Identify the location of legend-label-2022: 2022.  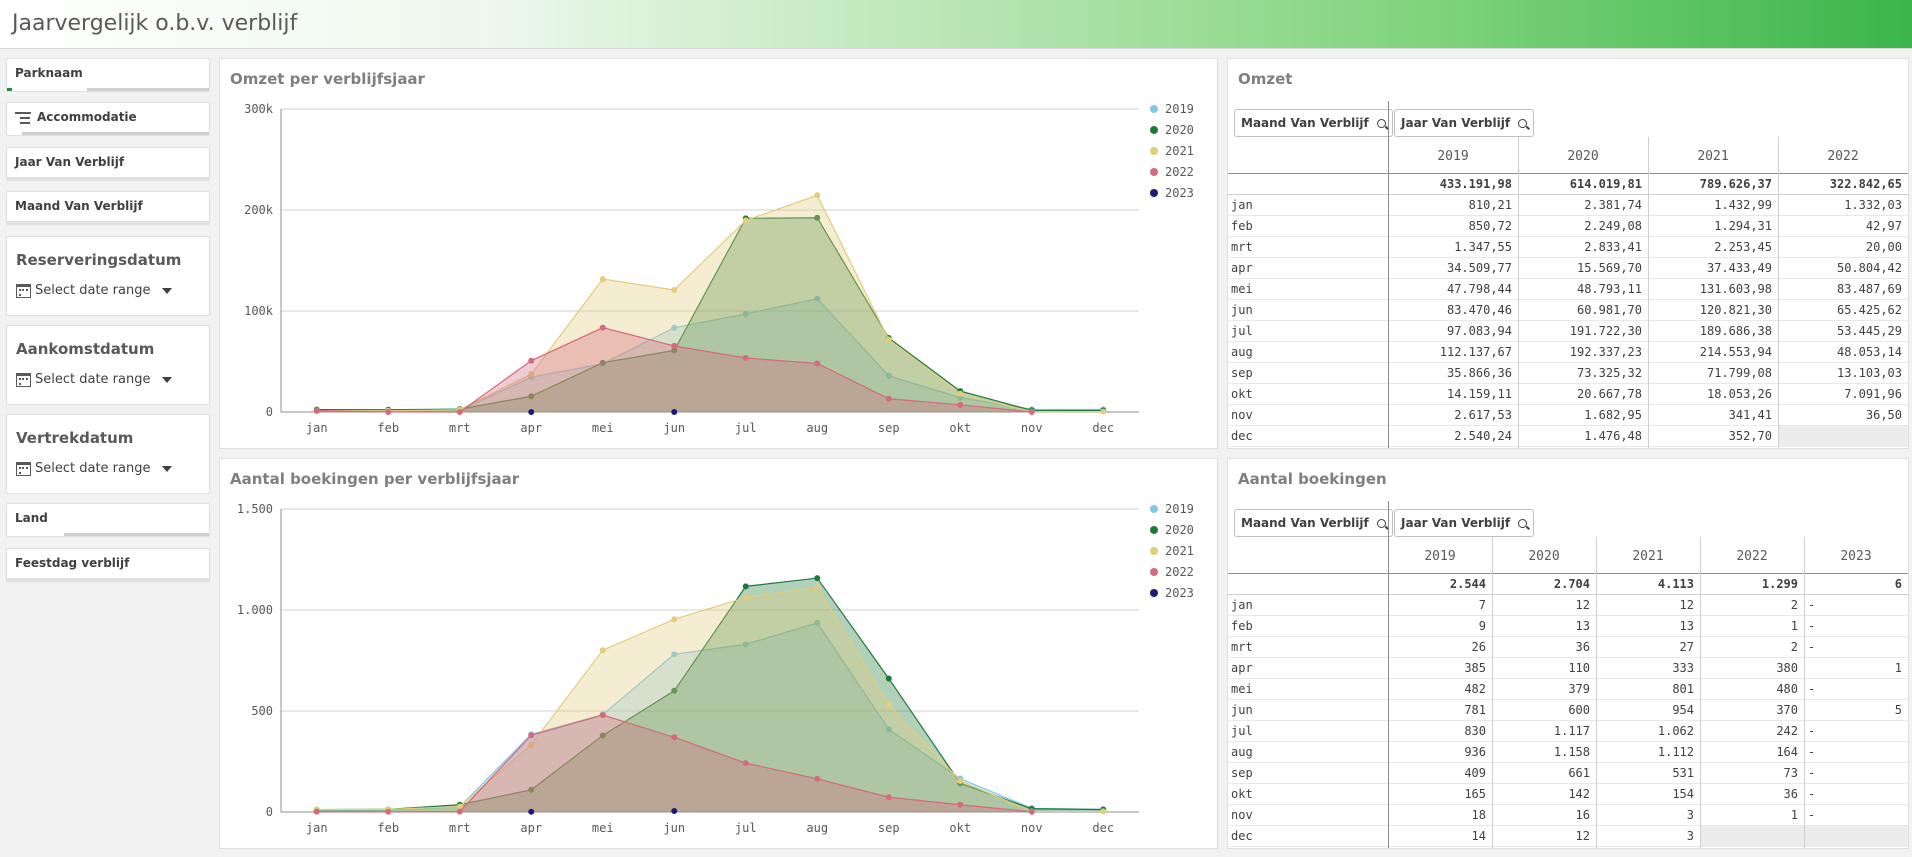
(1179, 172).